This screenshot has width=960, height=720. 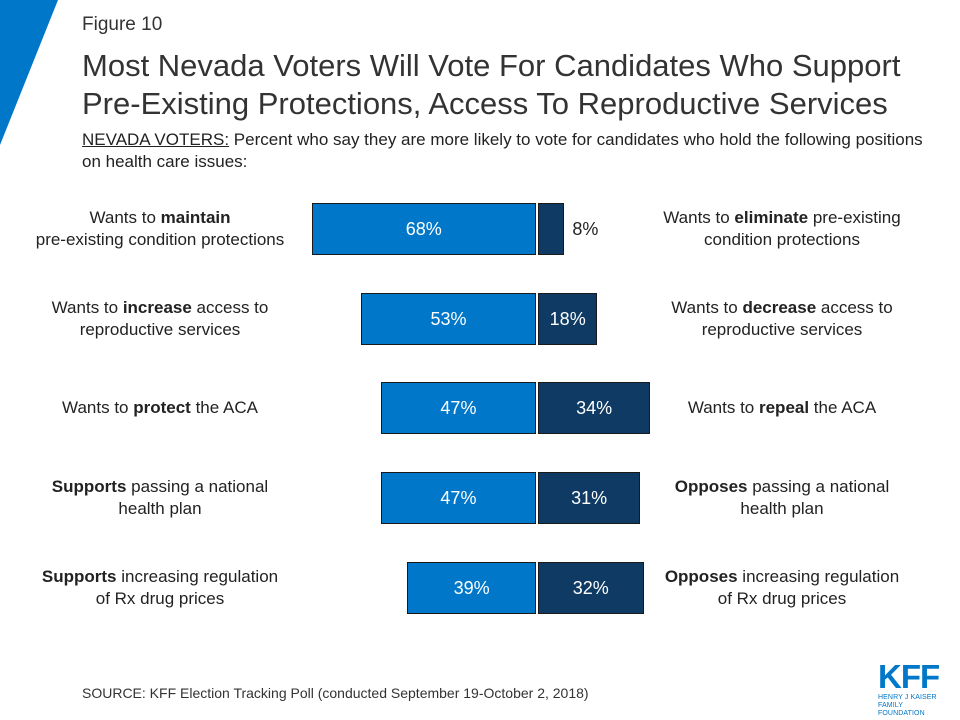 What do you see at coordinates (551, 229) in the screenshot?
I see `bar-oppose` at bounding box center [551, 229].